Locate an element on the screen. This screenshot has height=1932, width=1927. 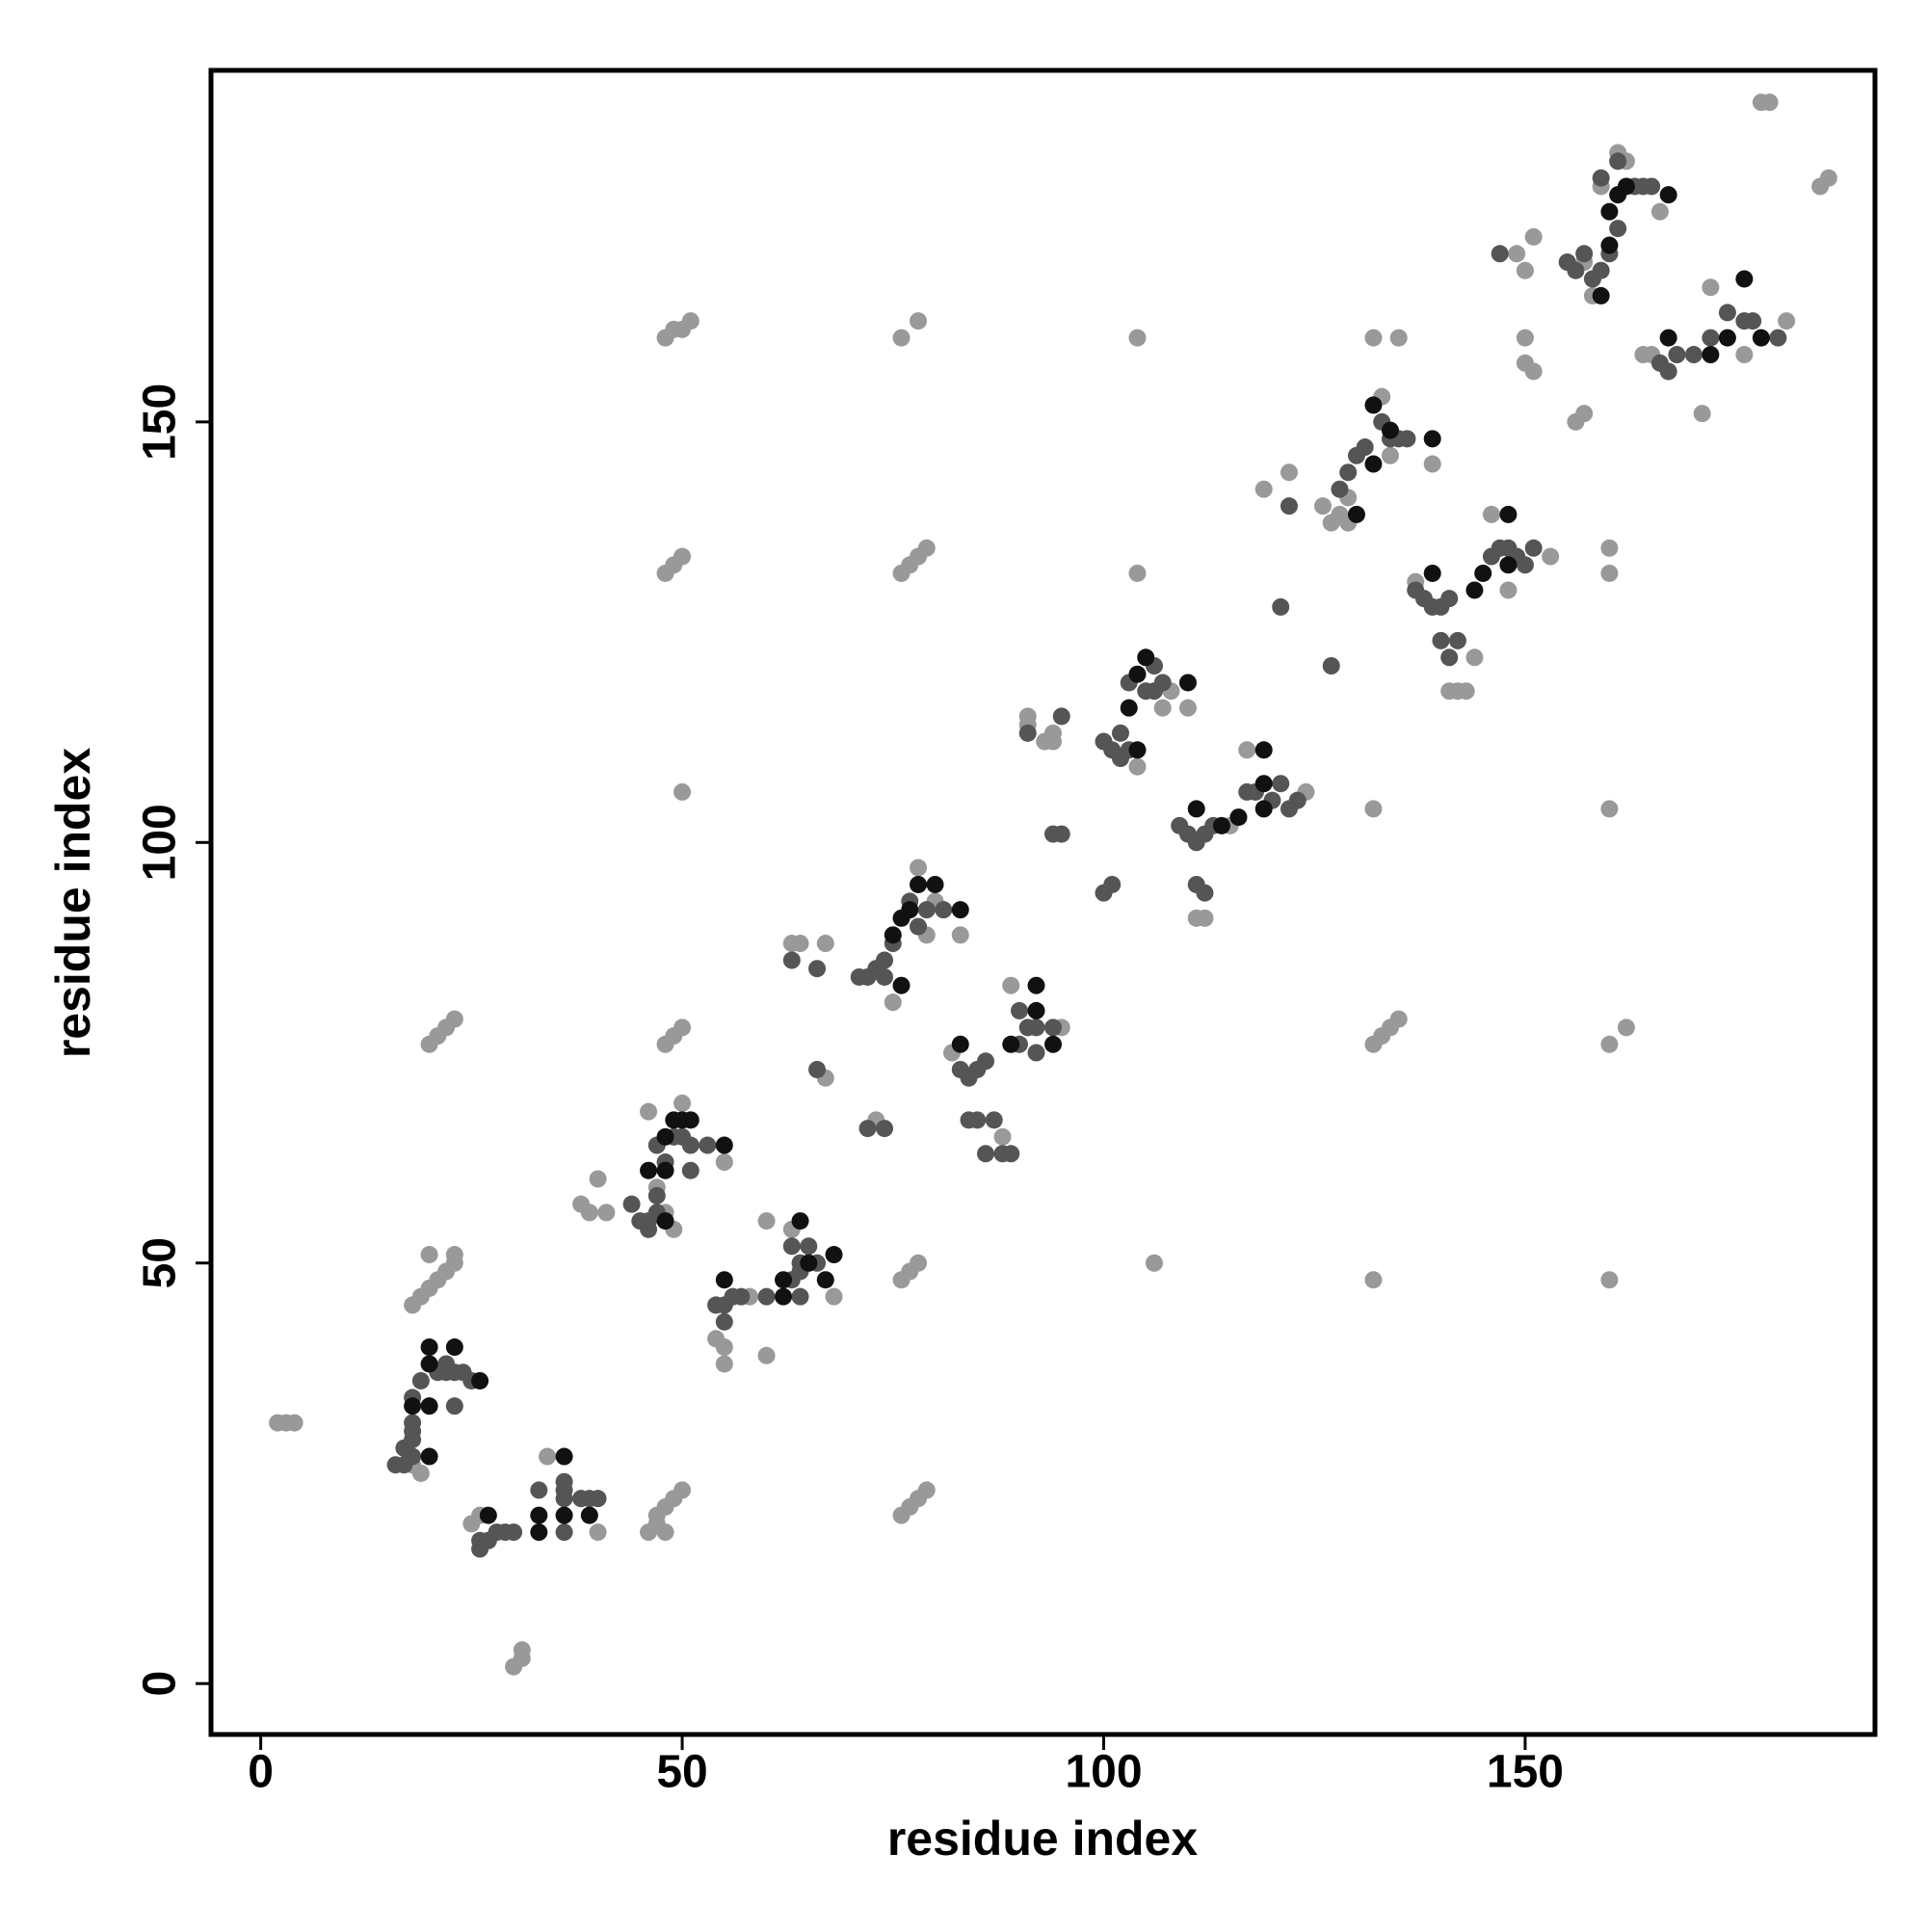
y-tick-label: 150 is located at coordinates (160, 422).